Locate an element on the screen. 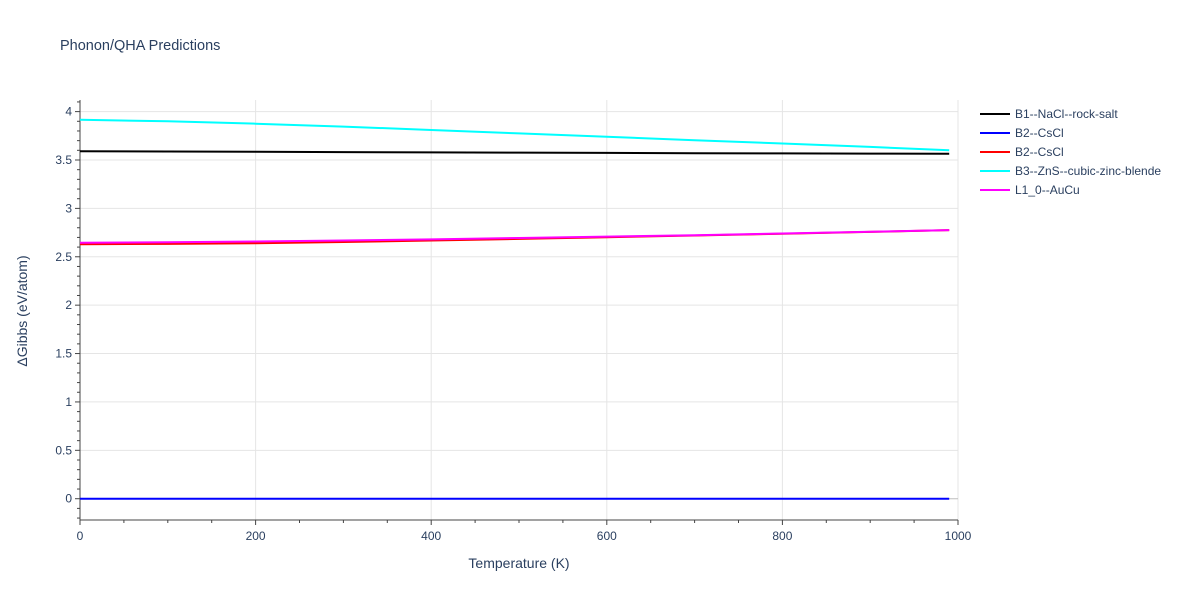 This screenshot has width=1200, height=600. x-tick-label: 800 is located at coordinates (782, 536).